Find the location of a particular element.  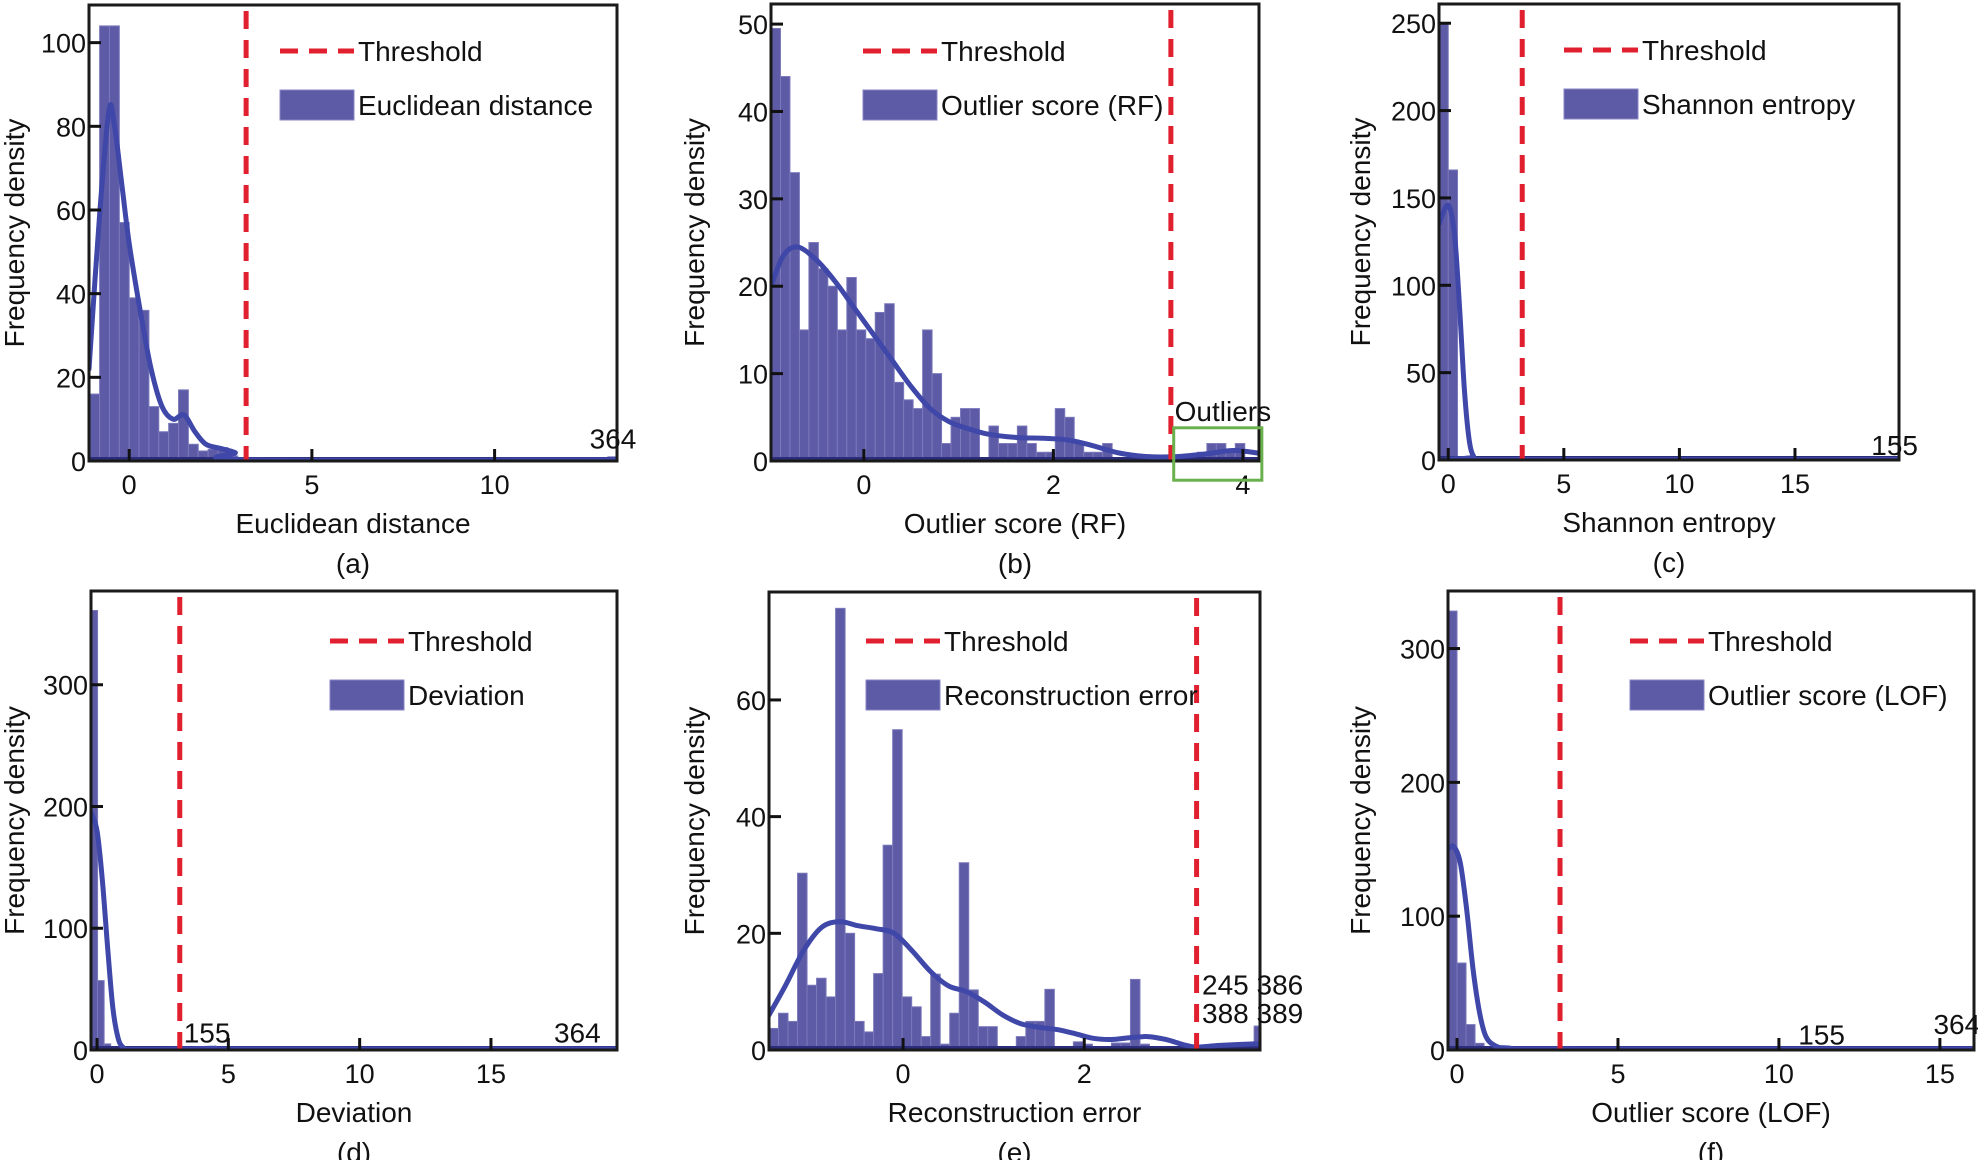

y-tick-label: 20 is located at coordinates (71, 378).